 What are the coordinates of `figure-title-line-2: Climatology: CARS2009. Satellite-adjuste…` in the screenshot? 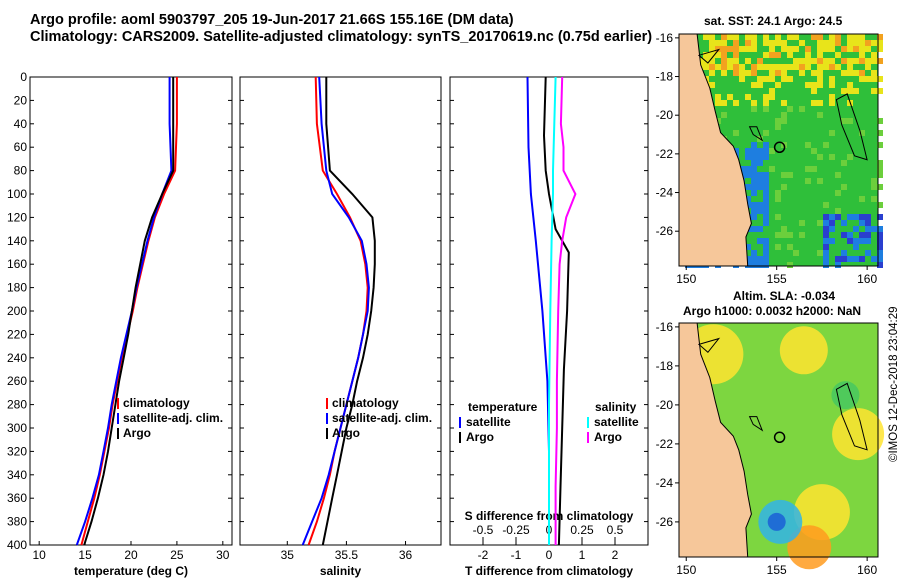 It's located at (341, 37).